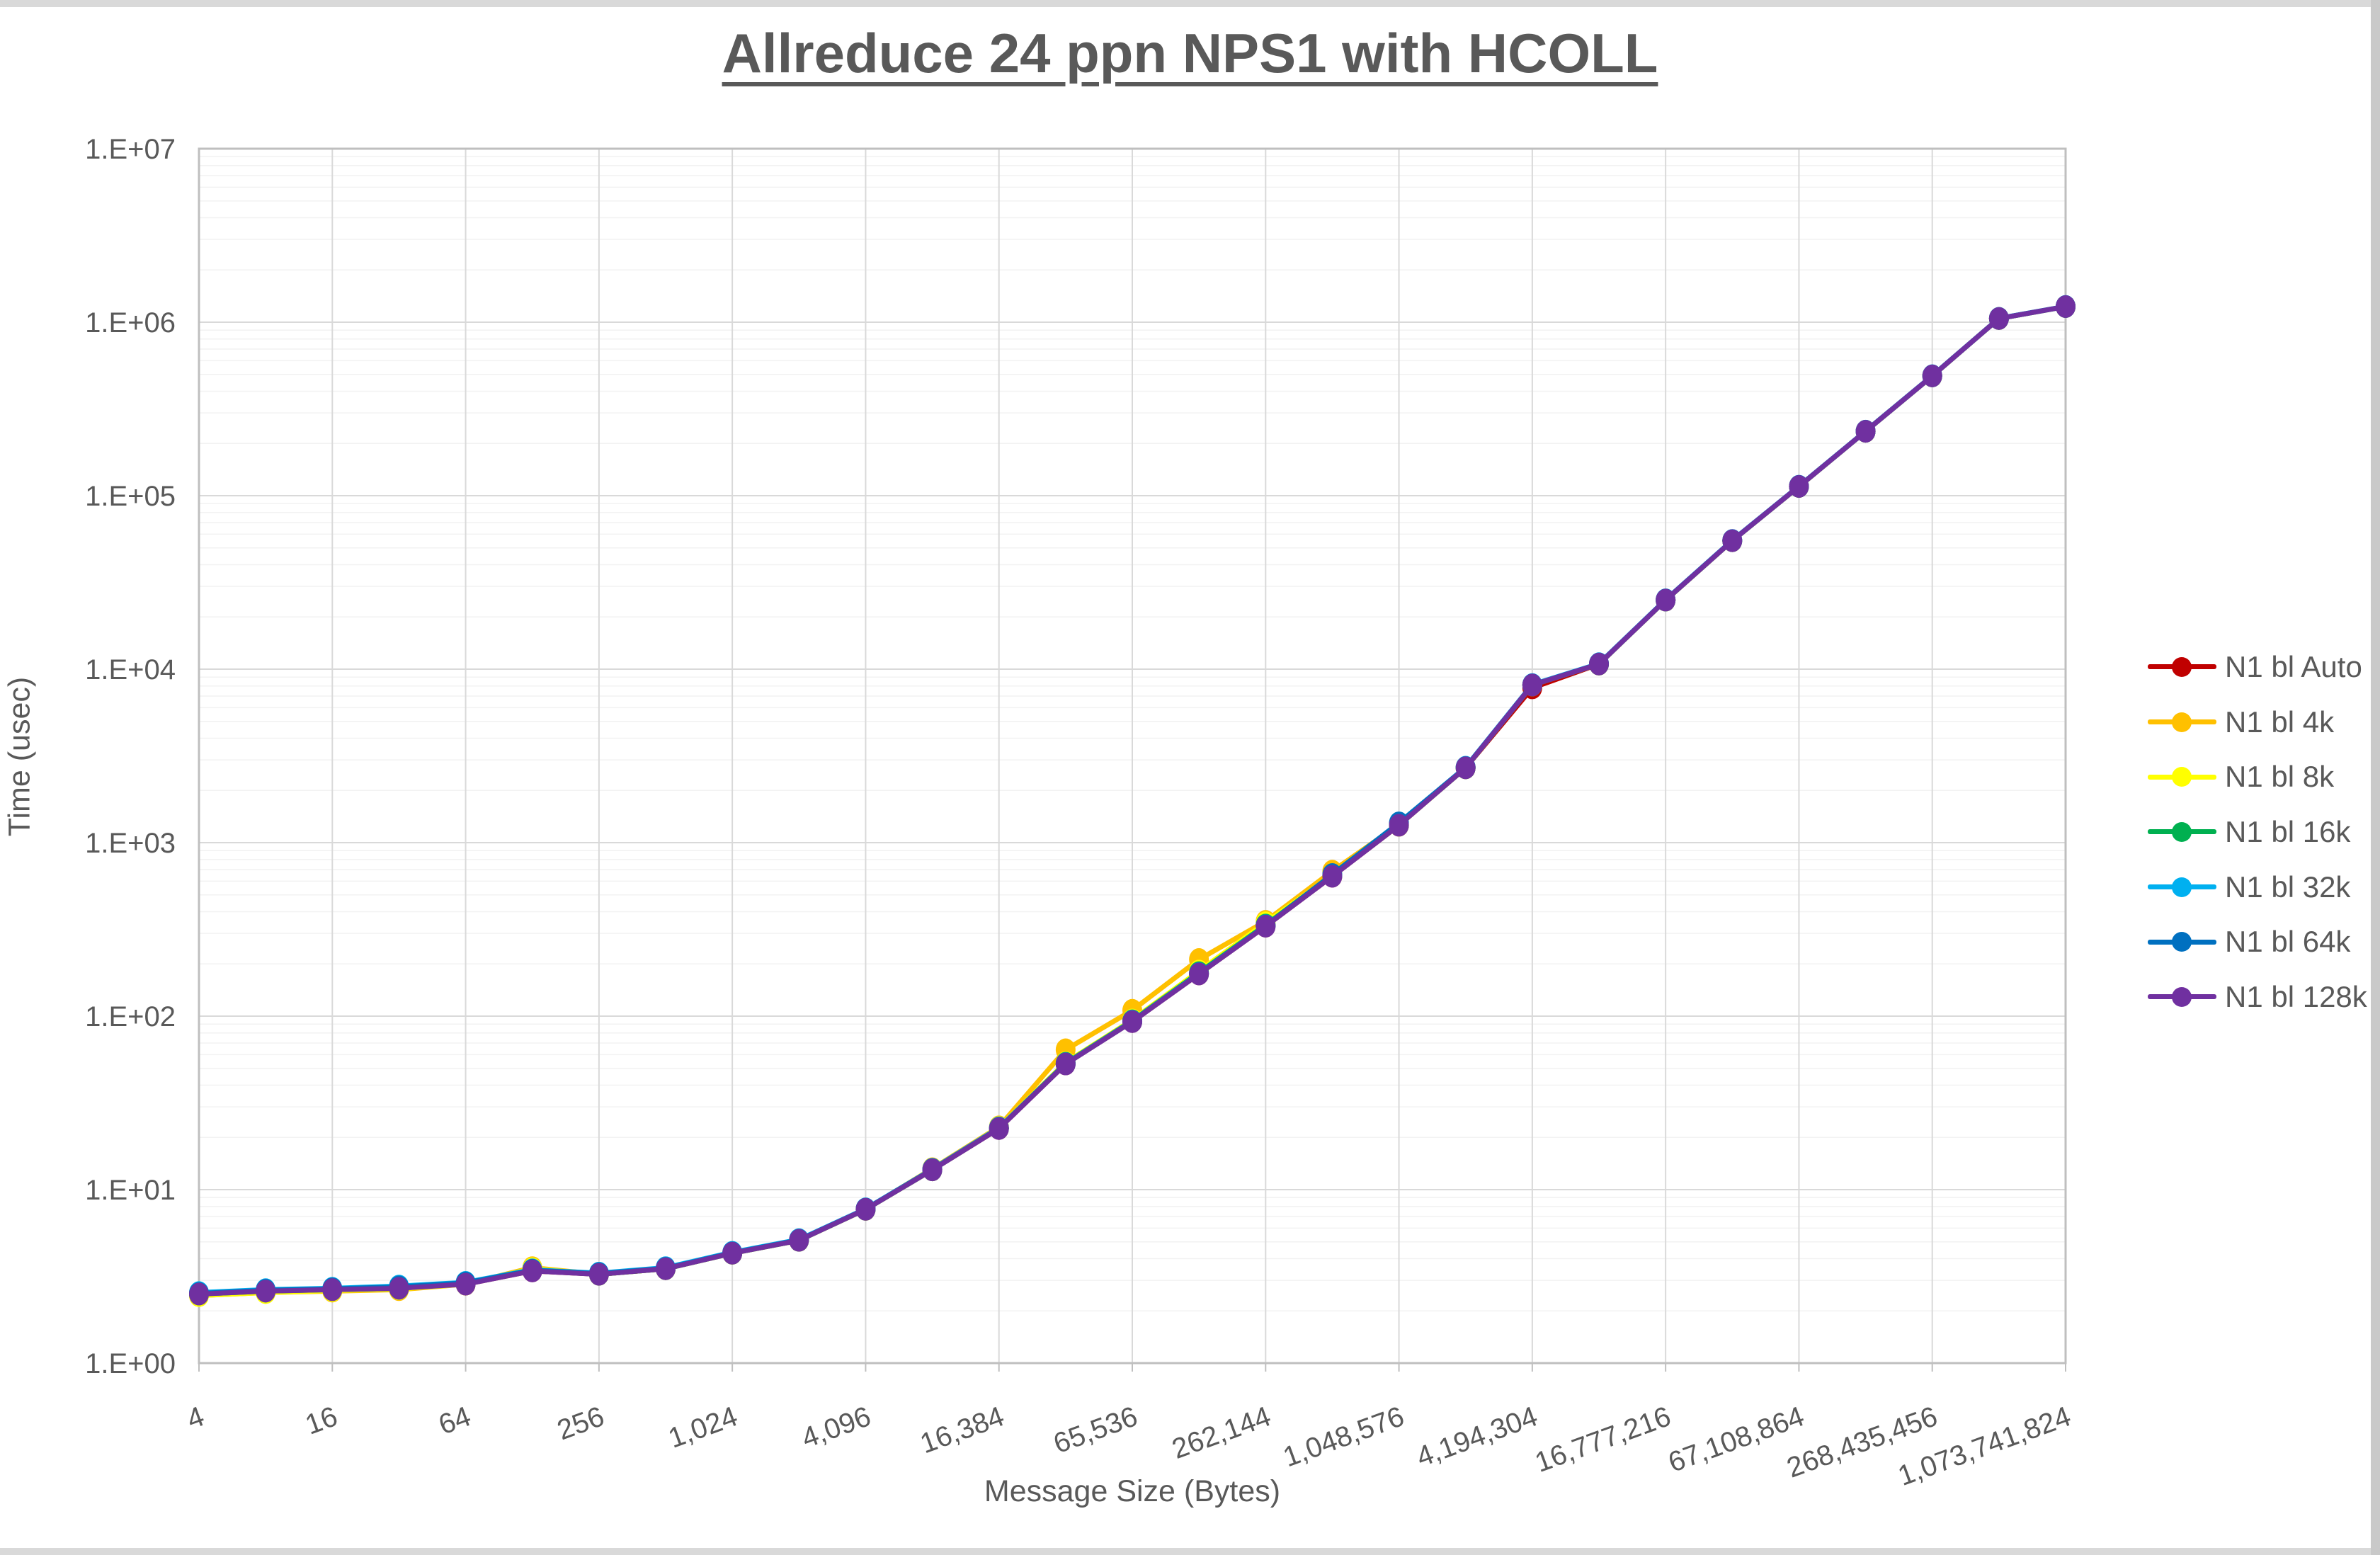  Describe the element at coordinates (2288, 942) in the screenshot. I see `legend-label: N1 bl 64k` at that location.